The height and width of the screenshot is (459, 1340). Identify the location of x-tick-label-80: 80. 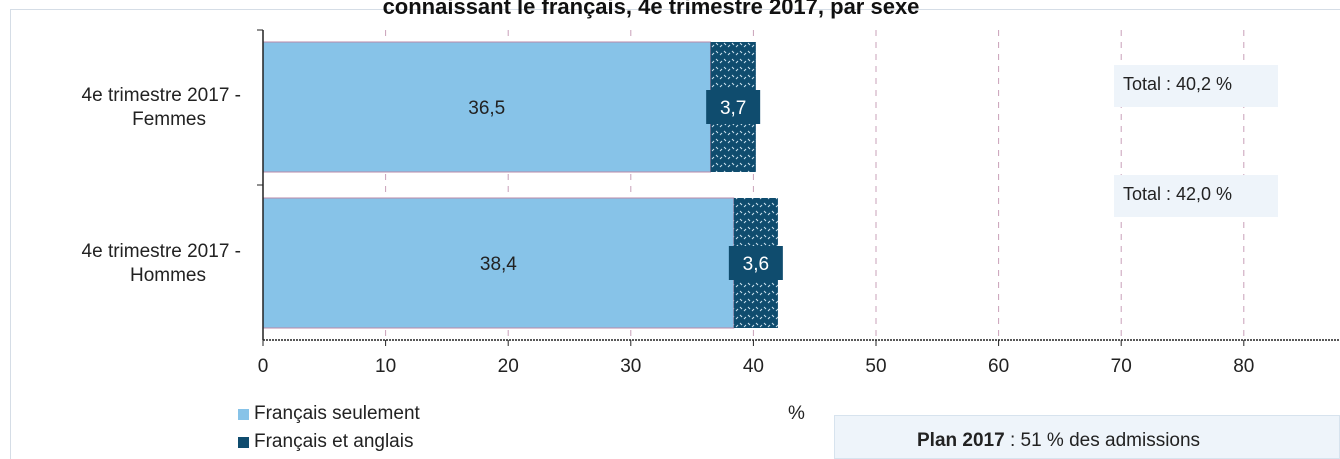
(1243, 366).